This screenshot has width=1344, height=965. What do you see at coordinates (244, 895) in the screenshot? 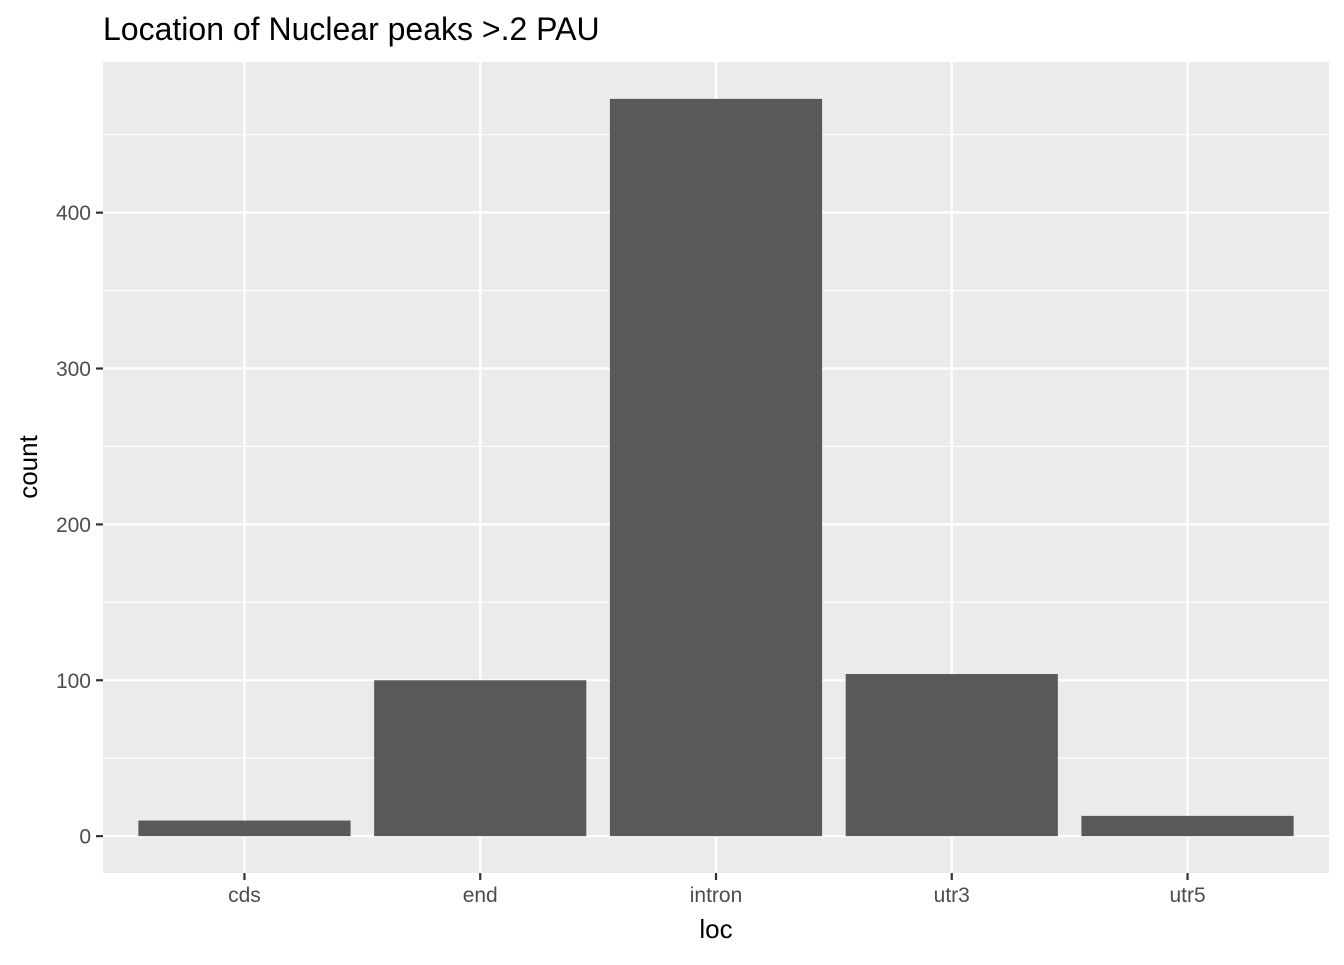
I see `x-tick-label: cds` at bounding box center [244, 895].